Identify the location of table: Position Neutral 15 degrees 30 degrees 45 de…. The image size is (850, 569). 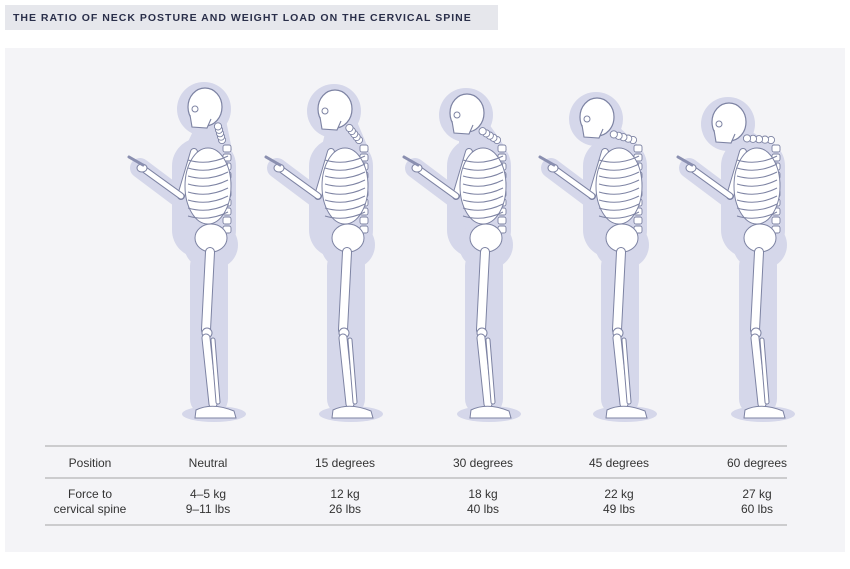
(420, 486).